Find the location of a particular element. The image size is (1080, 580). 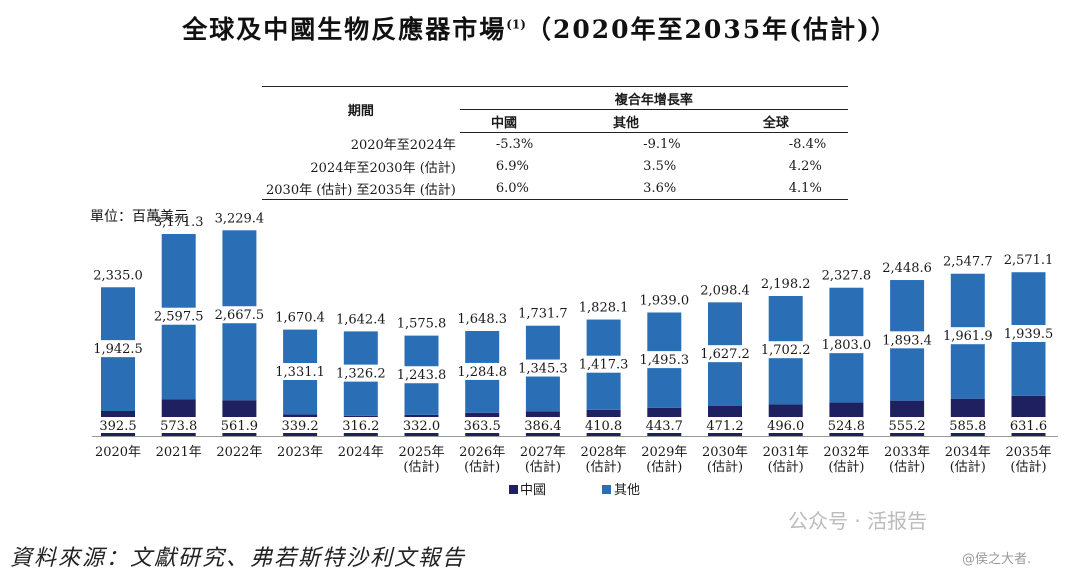

watermark-text: 公众号 · 活报告 is located at coordinates (858, 521).